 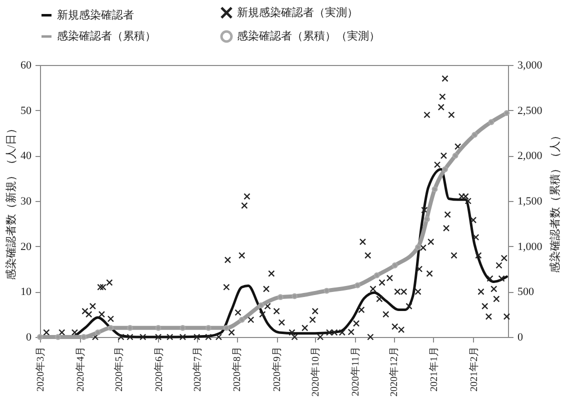 What do you see at coordinates (80, 369) in the screenshot?
I see `x-tick-label: 2020年4月` at bounding box center [80, 369].